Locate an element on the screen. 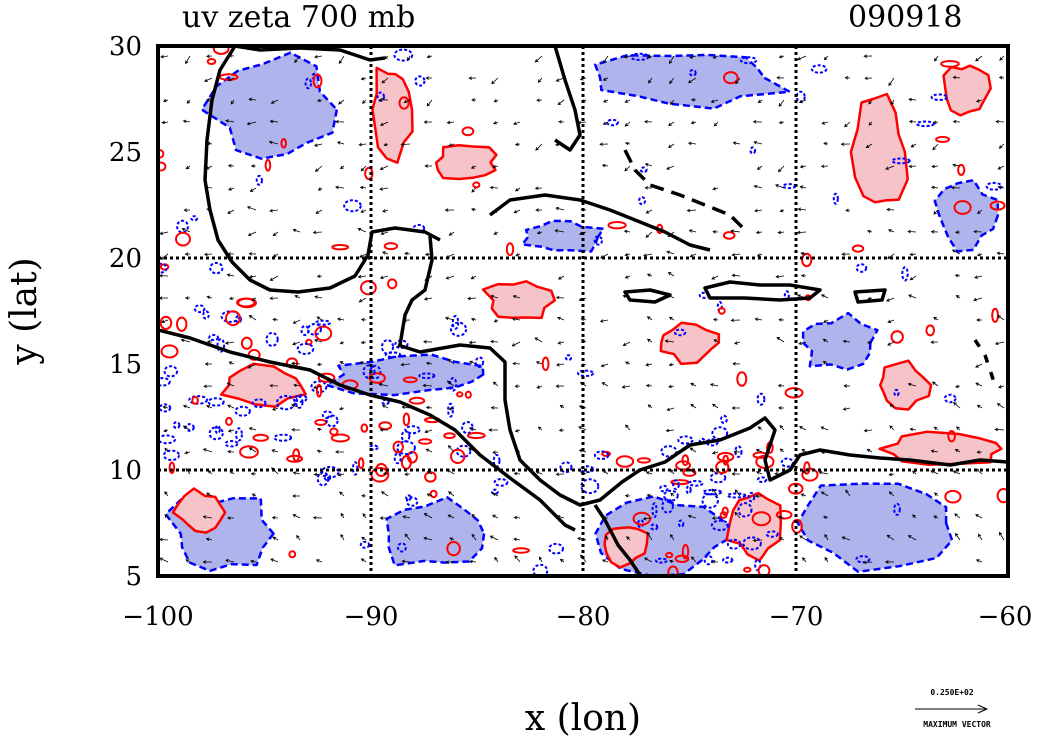 The image size is (1045, 736). positive-vorticity-region is located at coordinates (519, 300).